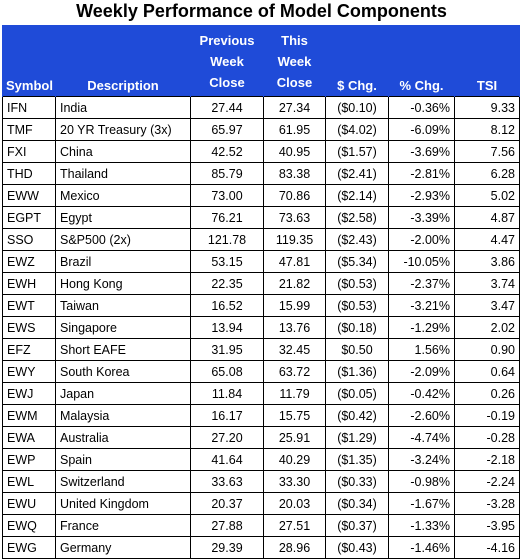  I want to click on dollar-change-cell: ($1.57), so click(357, 151).